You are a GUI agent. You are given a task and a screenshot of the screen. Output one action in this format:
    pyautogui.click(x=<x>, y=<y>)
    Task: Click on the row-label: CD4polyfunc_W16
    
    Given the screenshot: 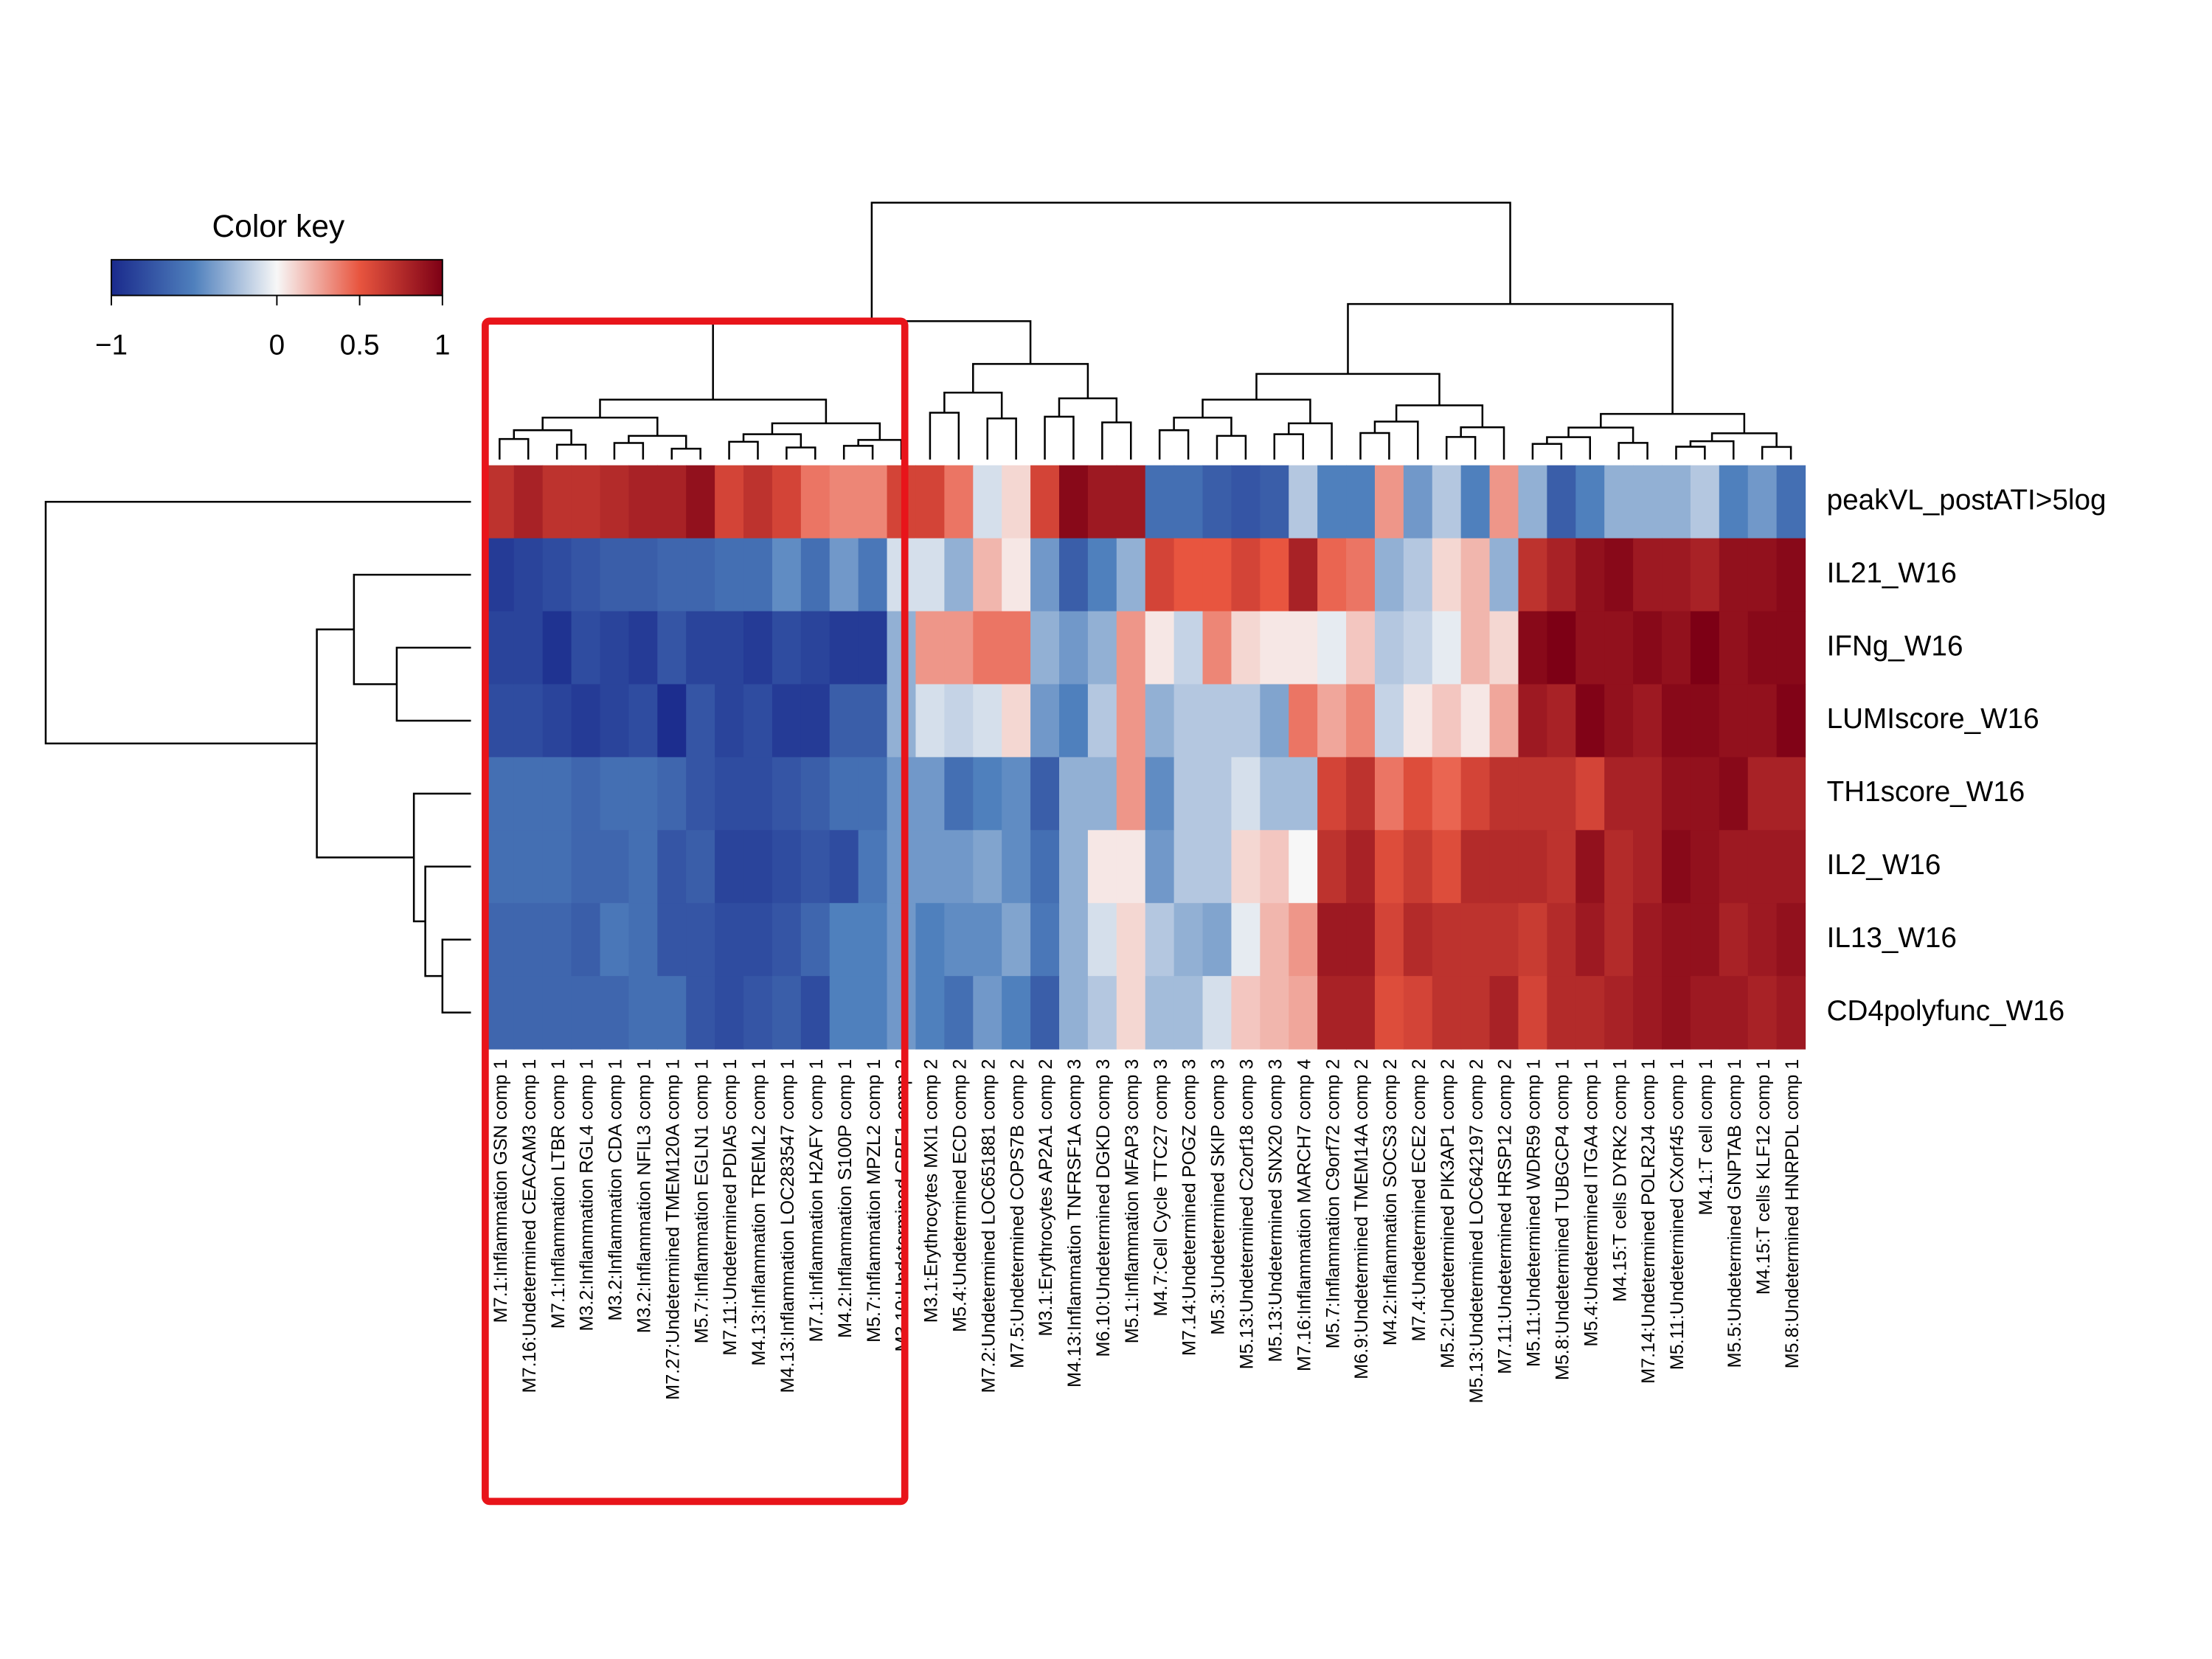 What is the action you would take?
    pyautogui.click(x=1946, y=1011)
    